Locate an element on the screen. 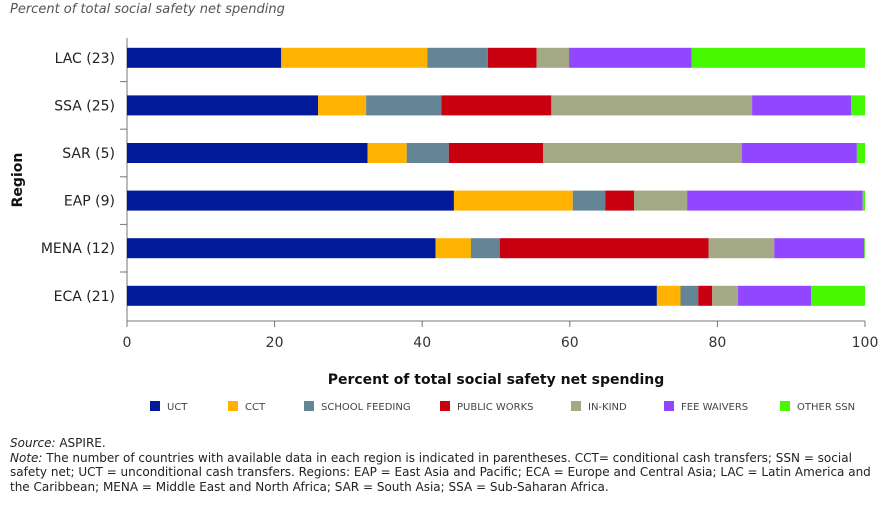  legend-label: FEE WAIVERS is located at coordinates (714, 407).